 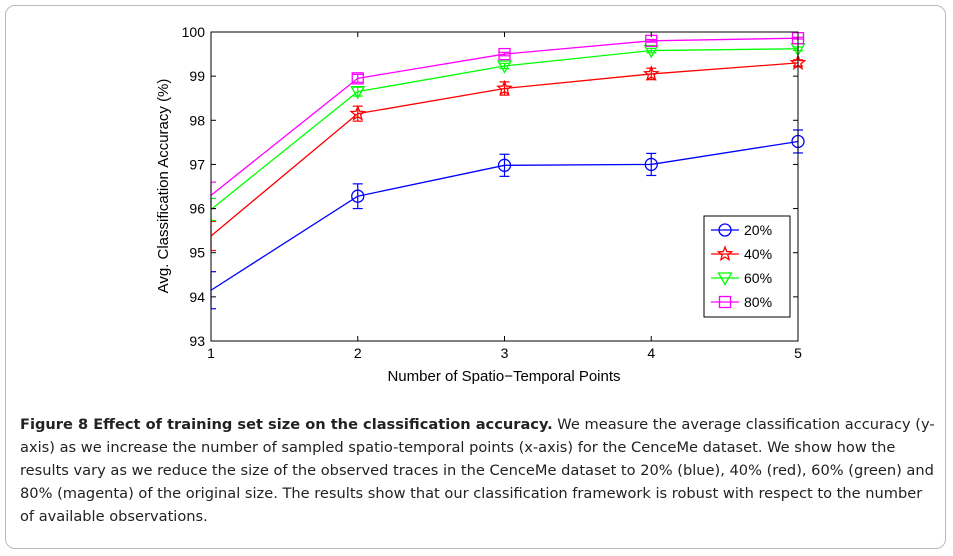 I want to click on legend-label: 80%, so click(x=758, y=302).